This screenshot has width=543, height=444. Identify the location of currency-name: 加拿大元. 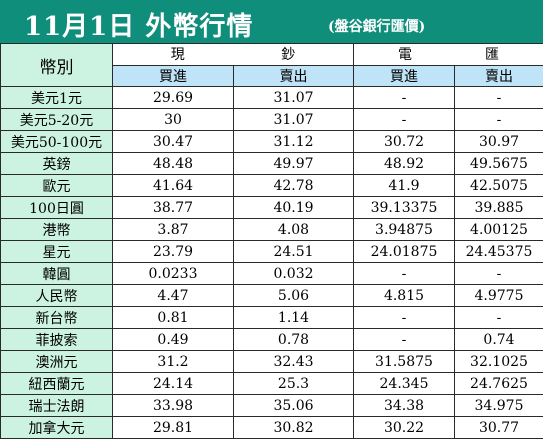
(56, 427).